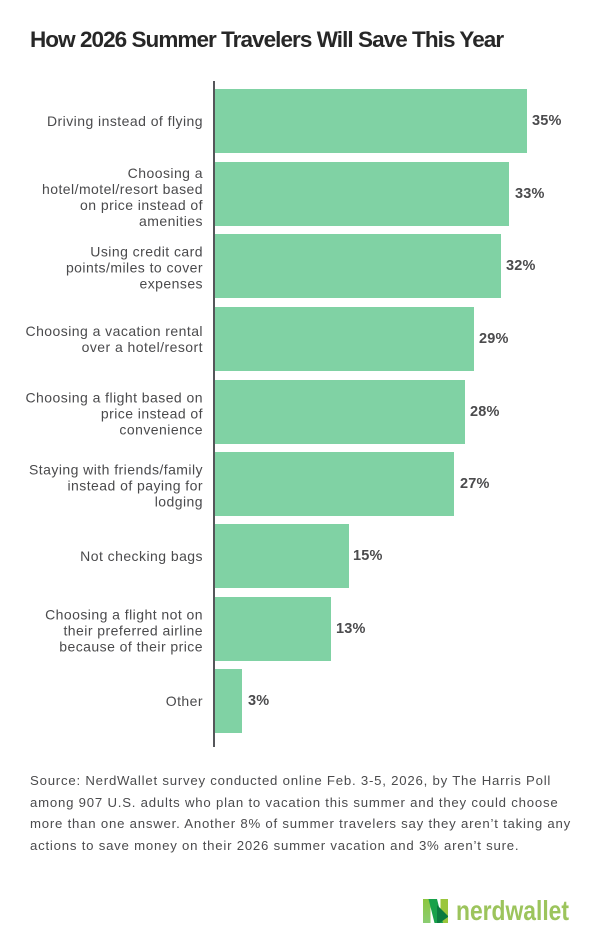  Describe the element at coordinates (512, 911) in the screenshot. I see `svg-text: nerdwallet` at that location.